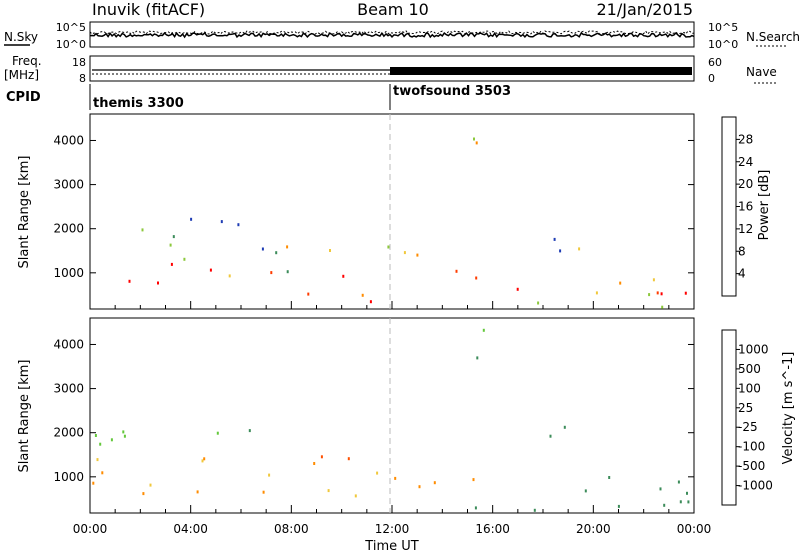 The height and width of the screenshot is (558, 800). Describe the element at coordinates (751, 466) in the screenshot. I see `colorbar-tick-label: -500` at that location.